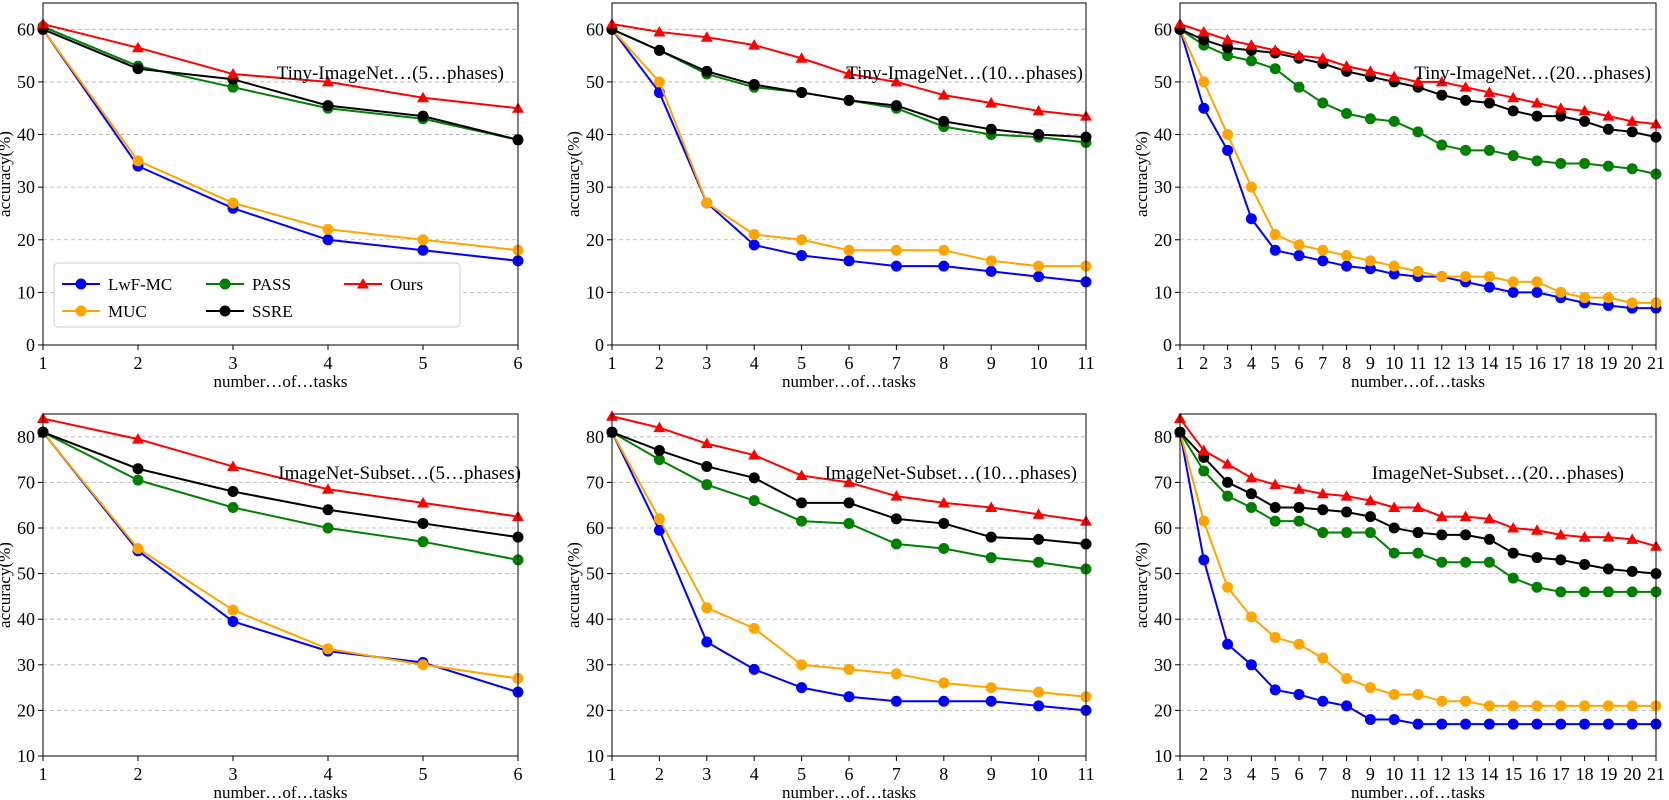 This screenshot has width=1669, height=800. I want to click on x-tick-label: 4, so click(328, 363).